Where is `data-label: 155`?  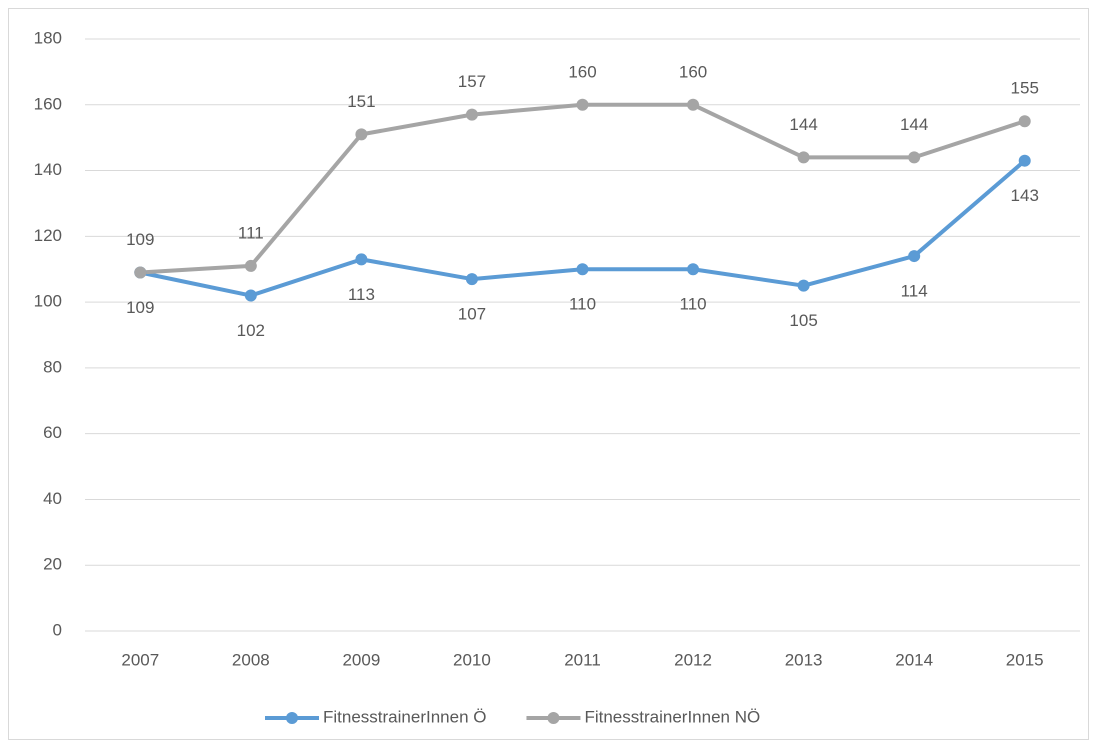 data-label: 155 is located at coordinates (1025, 88).